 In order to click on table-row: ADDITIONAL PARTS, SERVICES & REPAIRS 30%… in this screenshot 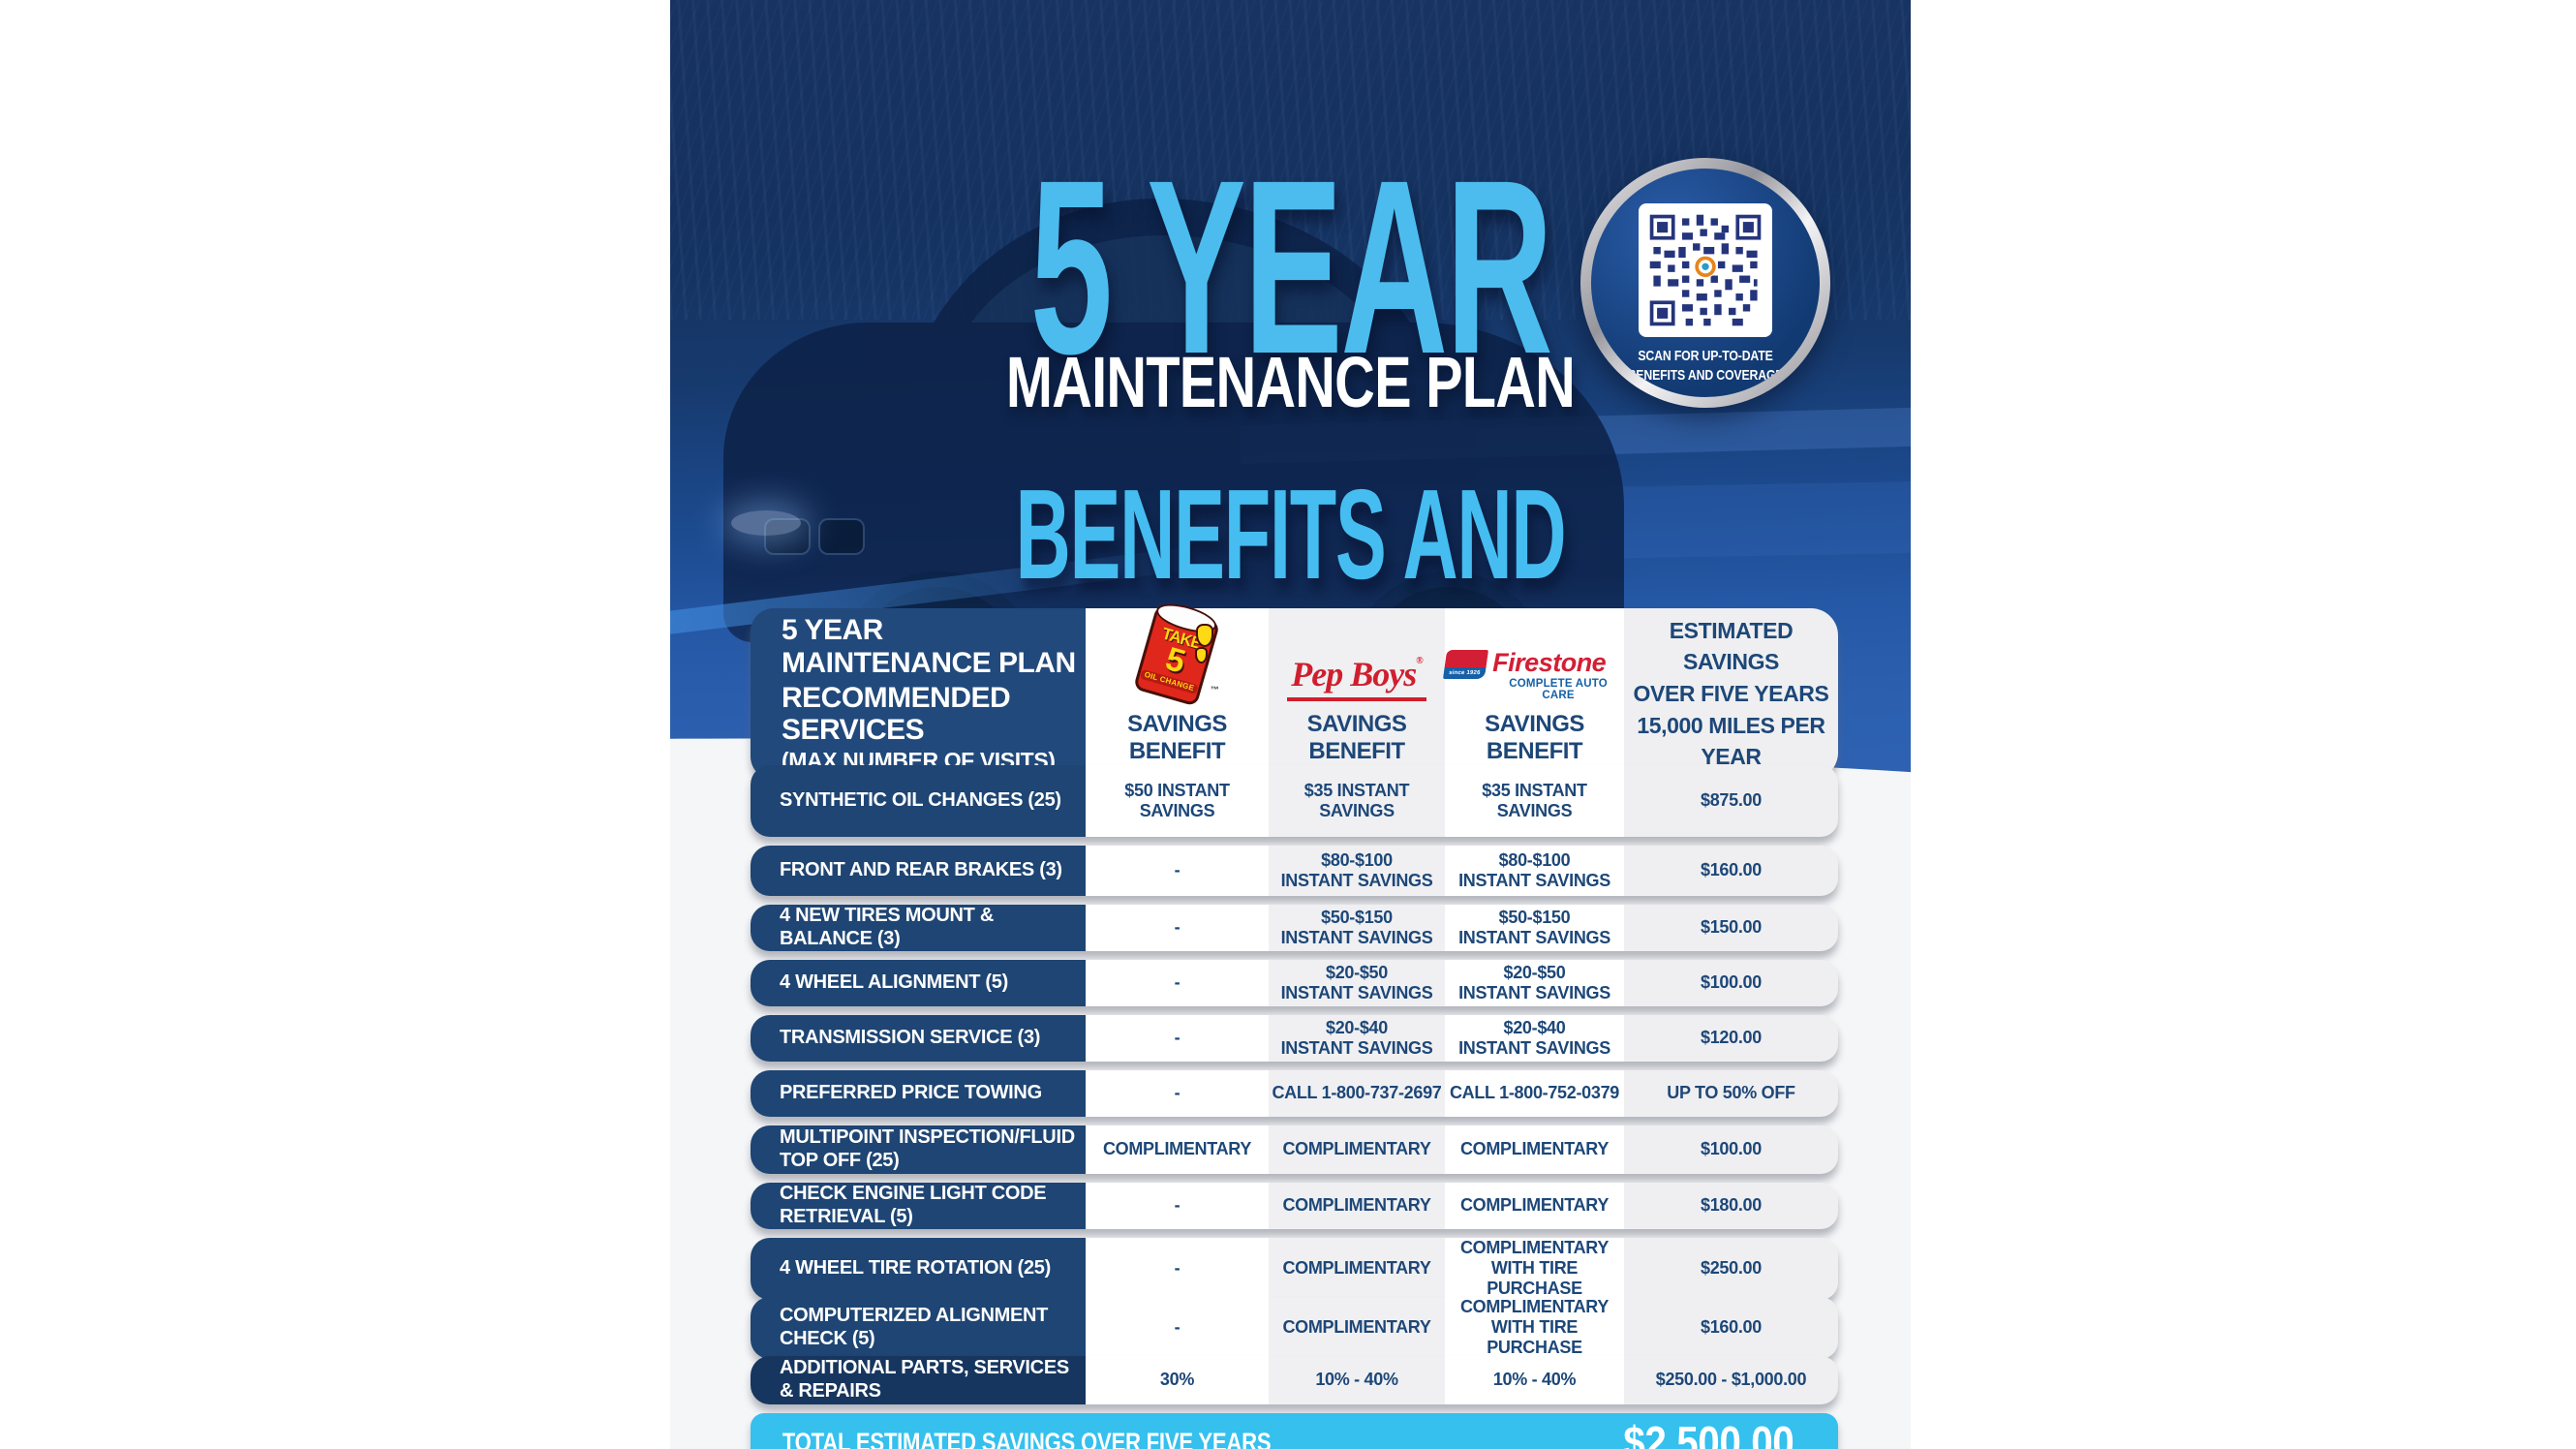, I will do `click(1294, 1380)`.